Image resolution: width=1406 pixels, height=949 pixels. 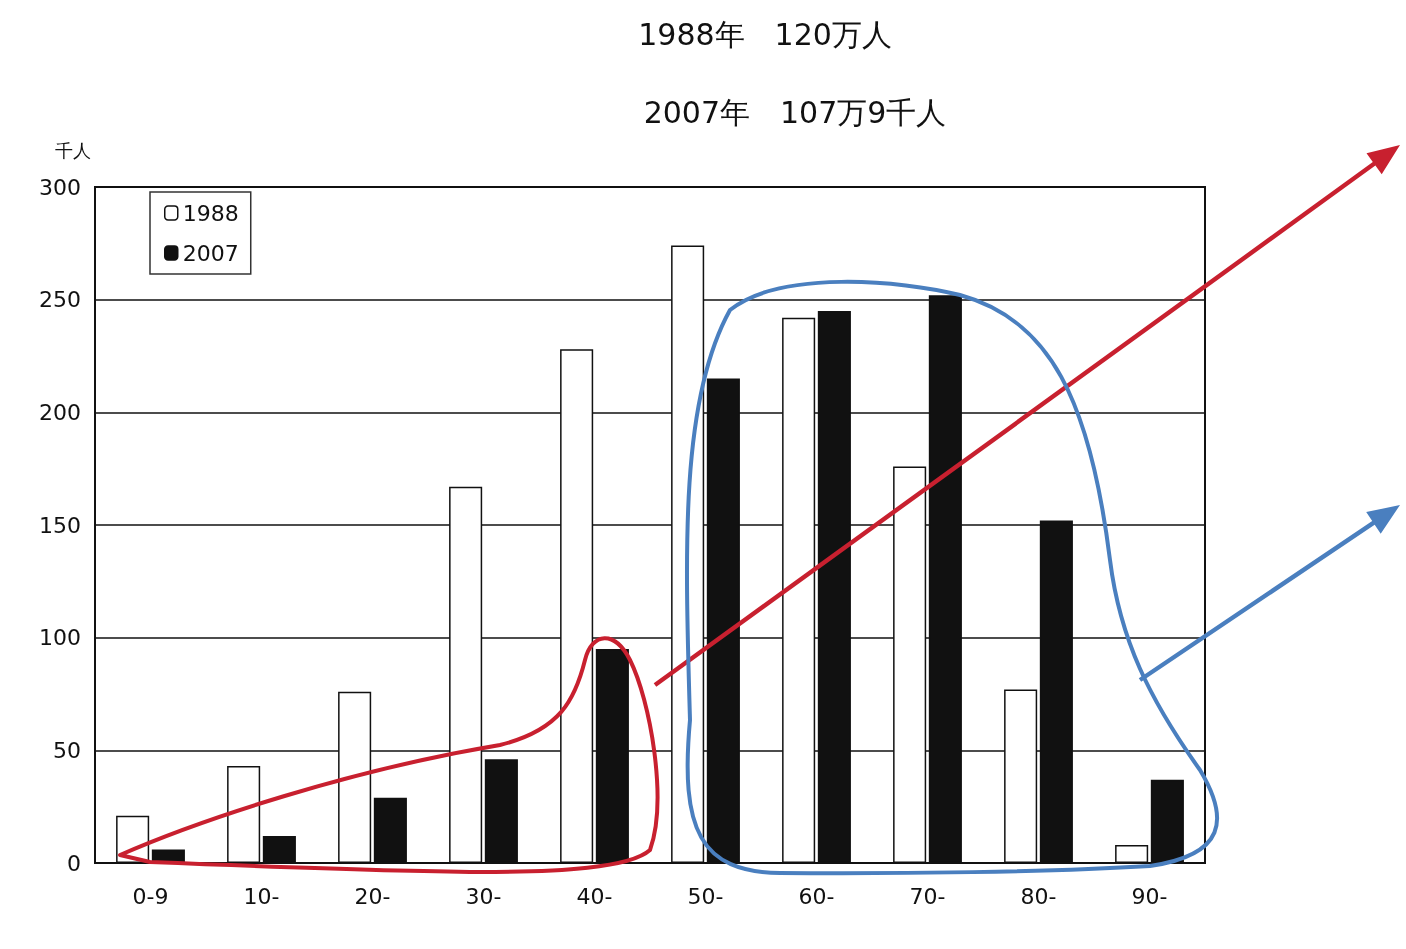 What do you see at coordinates (1149, 896) in the screenshot?
I see `x-tick-label: 90-` at bounding box center [1149, 896].